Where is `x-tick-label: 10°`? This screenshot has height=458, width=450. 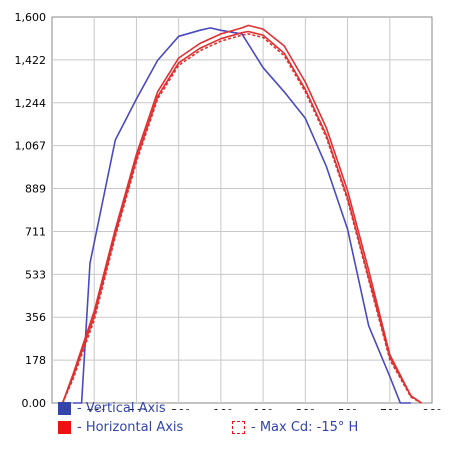 x-tick-label: 10° is located at coordinates (263, 408).